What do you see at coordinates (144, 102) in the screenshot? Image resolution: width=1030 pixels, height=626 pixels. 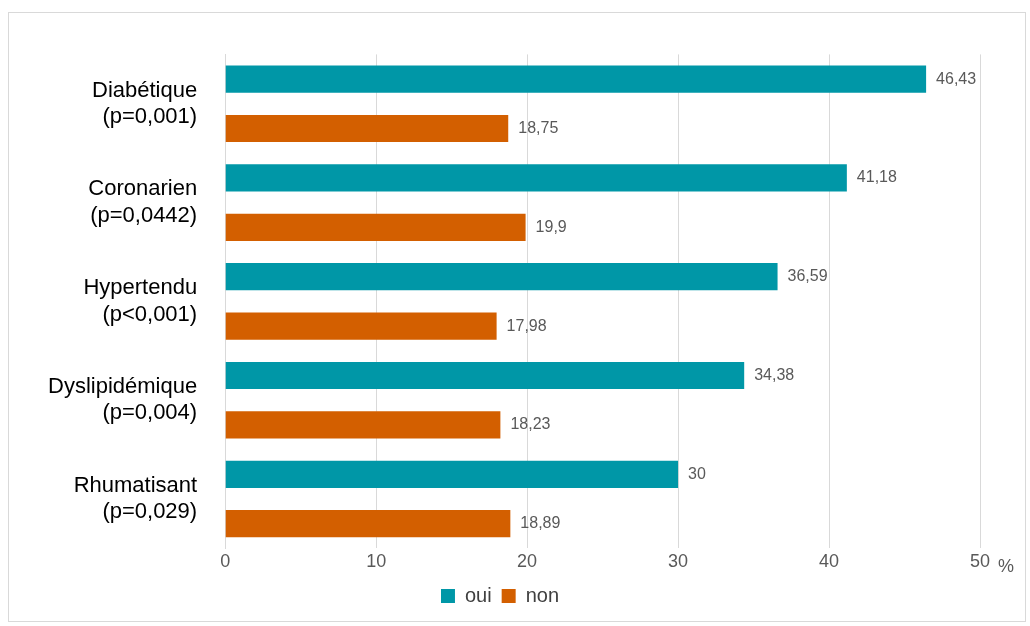 I see `y-tick-label: Diabétique (p=0,001)` at bounding box center [144, 102].